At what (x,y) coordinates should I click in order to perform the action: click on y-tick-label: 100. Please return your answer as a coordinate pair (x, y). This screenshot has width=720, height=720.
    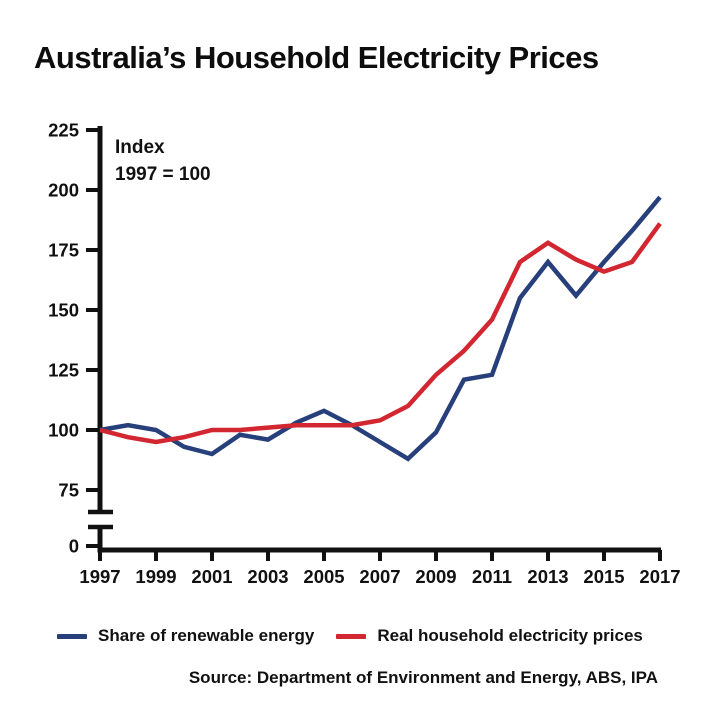
    Looking at the image, I should click on (63, 430).